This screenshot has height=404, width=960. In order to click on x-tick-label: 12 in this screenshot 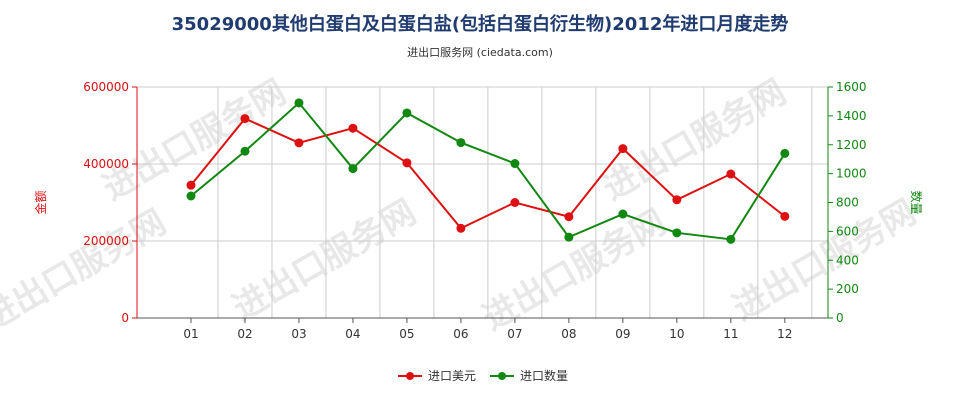, I will do `click(784, 334)`.